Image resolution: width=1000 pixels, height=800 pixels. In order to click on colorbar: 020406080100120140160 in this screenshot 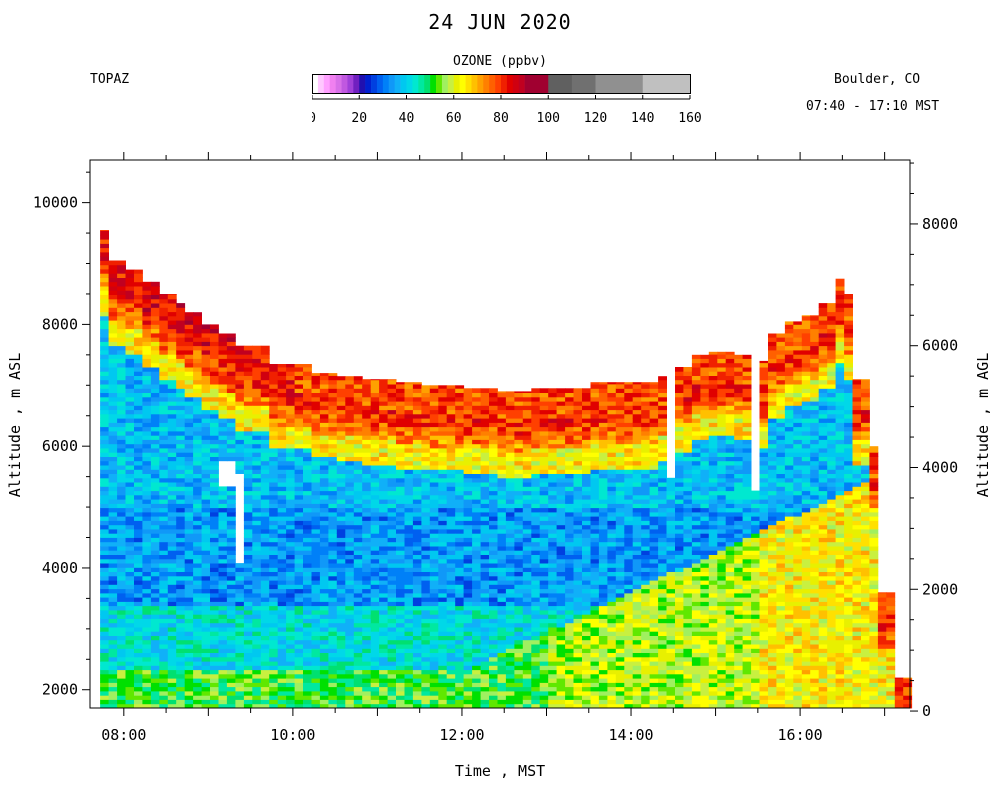, I will do `click(507, 100)`.